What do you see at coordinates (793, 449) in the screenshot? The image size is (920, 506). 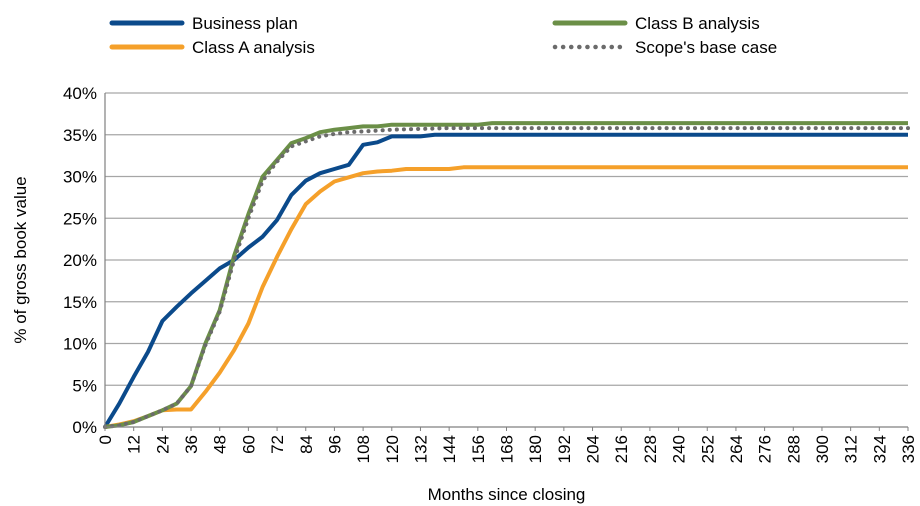 I see `x-tick-label: 288` at bounding box center [793, 449].